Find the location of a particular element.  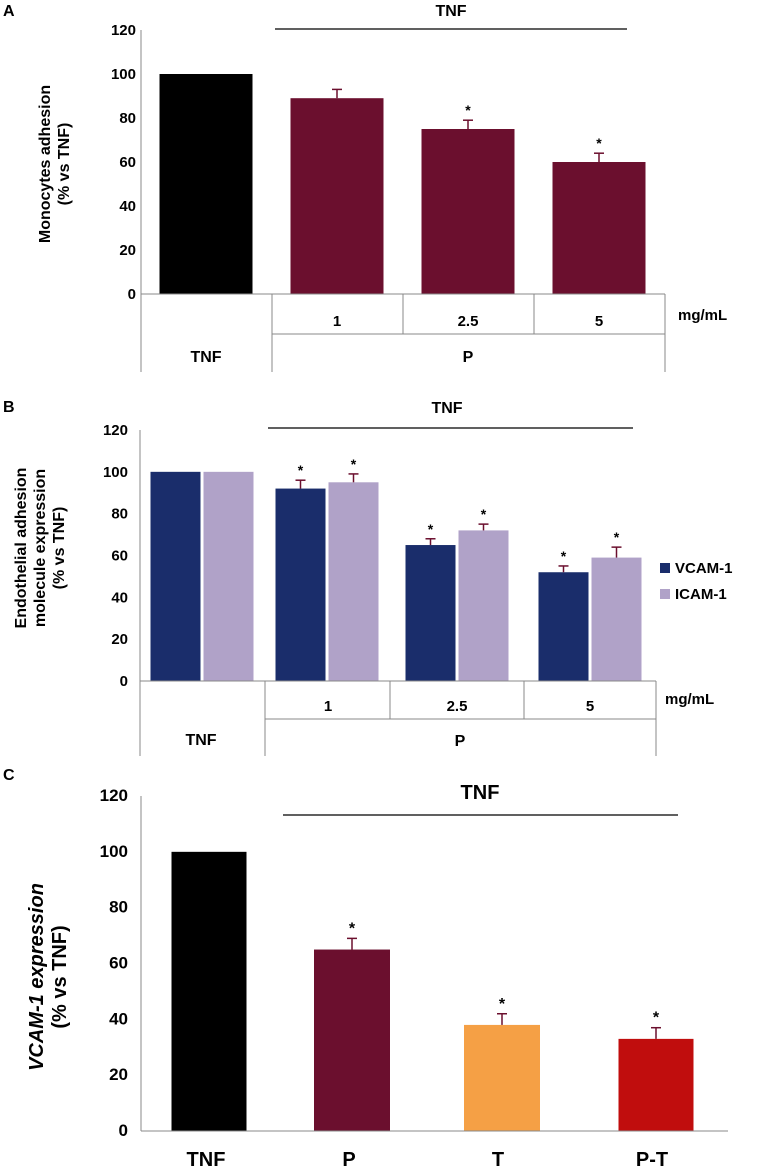

panel-a-y-ticks: 0 20 40 60 80 100 120 is located at coordinates (123, 162).